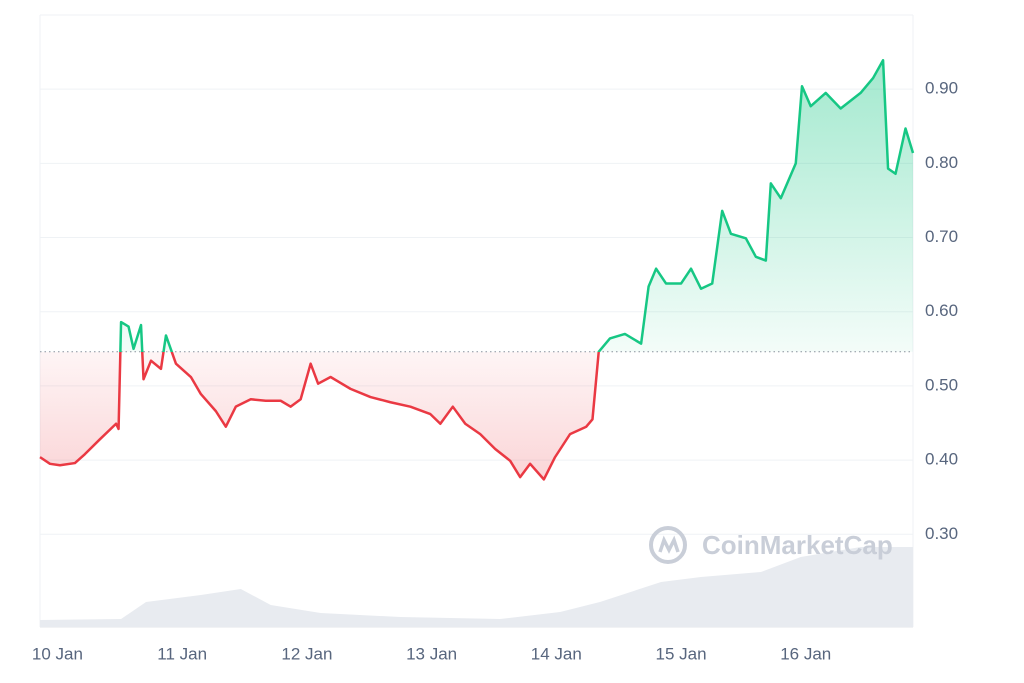 The width and height of the screenshot is (1024, 683). What do you see at coordinates (556, 653) in the screenshot?
I see `x-tick-label: 14 Jan` at bounding box center [556, 653].